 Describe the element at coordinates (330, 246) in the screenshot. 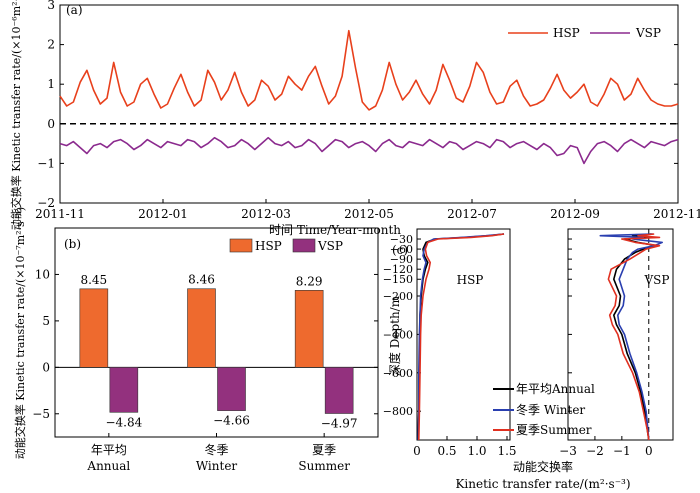

I see `panel-b-legend-vsp: VSP` at that location.